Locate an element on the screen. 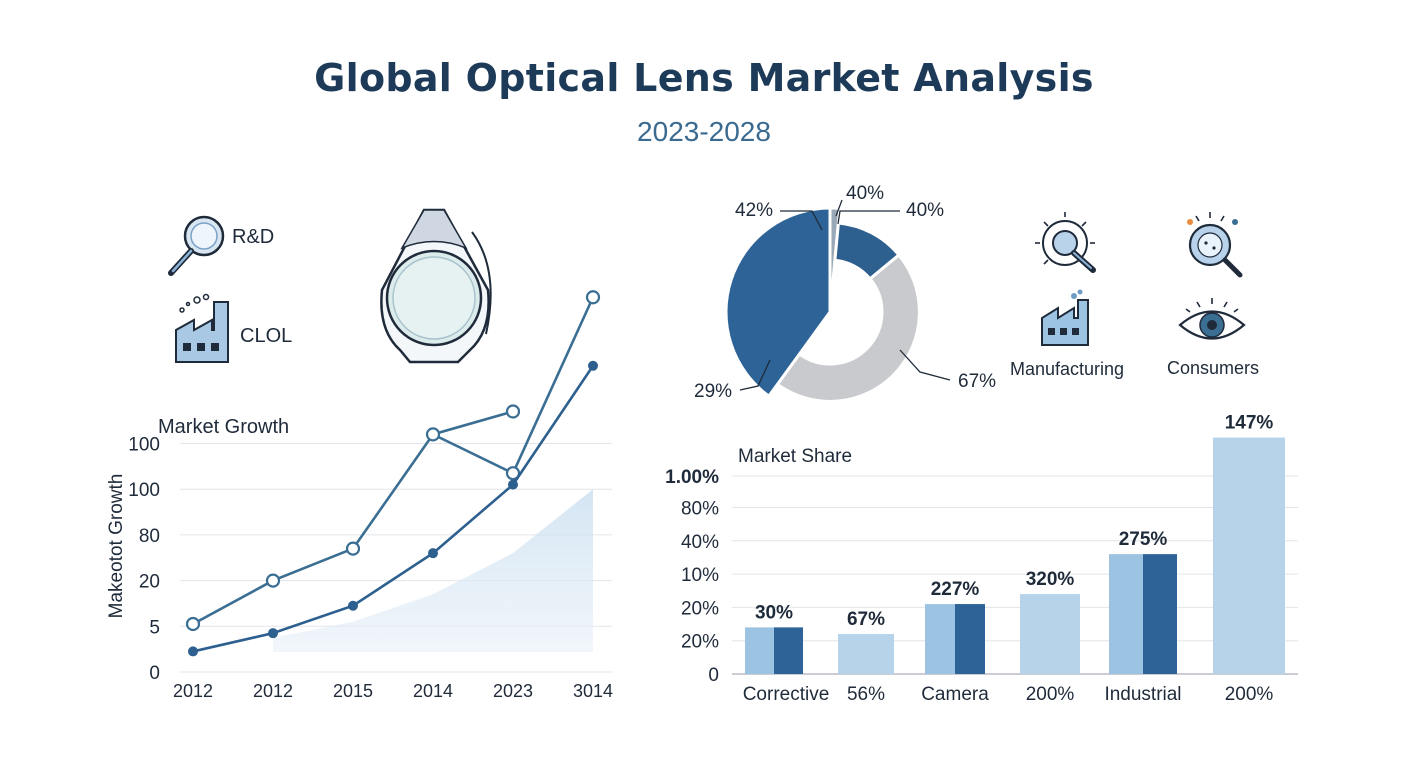 Image resolution: width=1408 pixels, height=768 pixels. series-line-lower is located at coordinates (393, 509).